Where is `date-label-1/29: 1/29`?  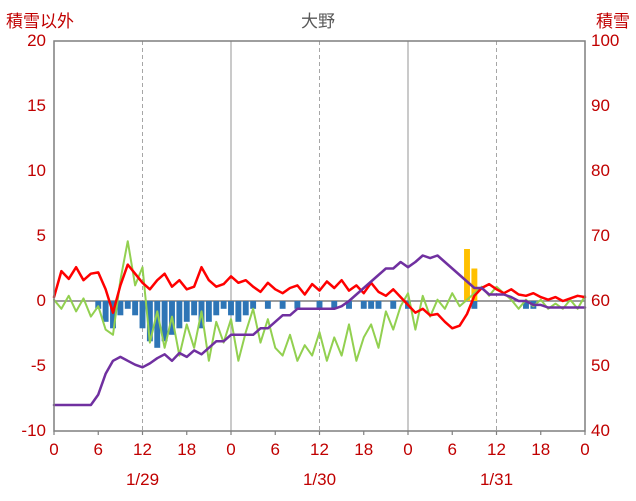
date-label-1/29: 1/29 is located at coordinates (142, 479).